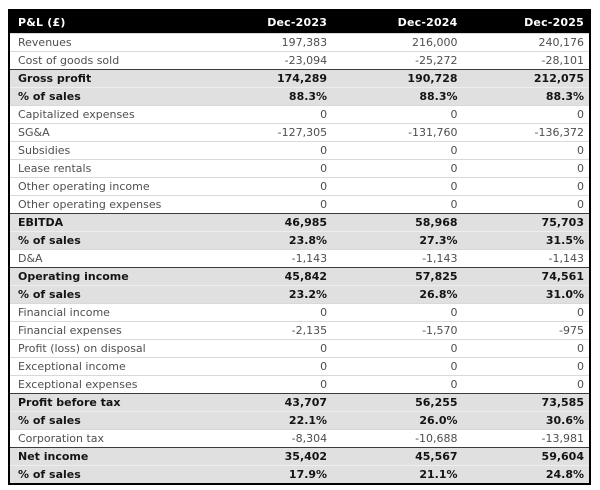  What do you see at coordinates (526, 456) in the screenshot?
I see `cell-value: 59,604` at bounding box center [526, 456].